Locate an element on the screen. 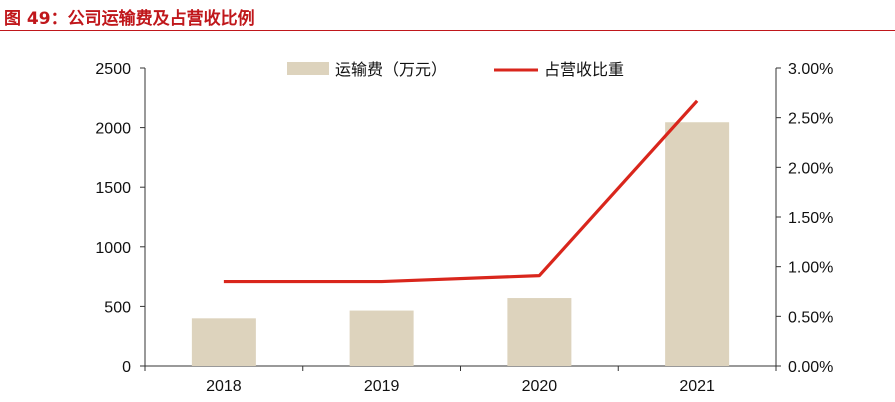 Image resolution: width=895 pixels, height=402 pixels. y-left-tick-label: 0 is located at coordinates (126, 367).